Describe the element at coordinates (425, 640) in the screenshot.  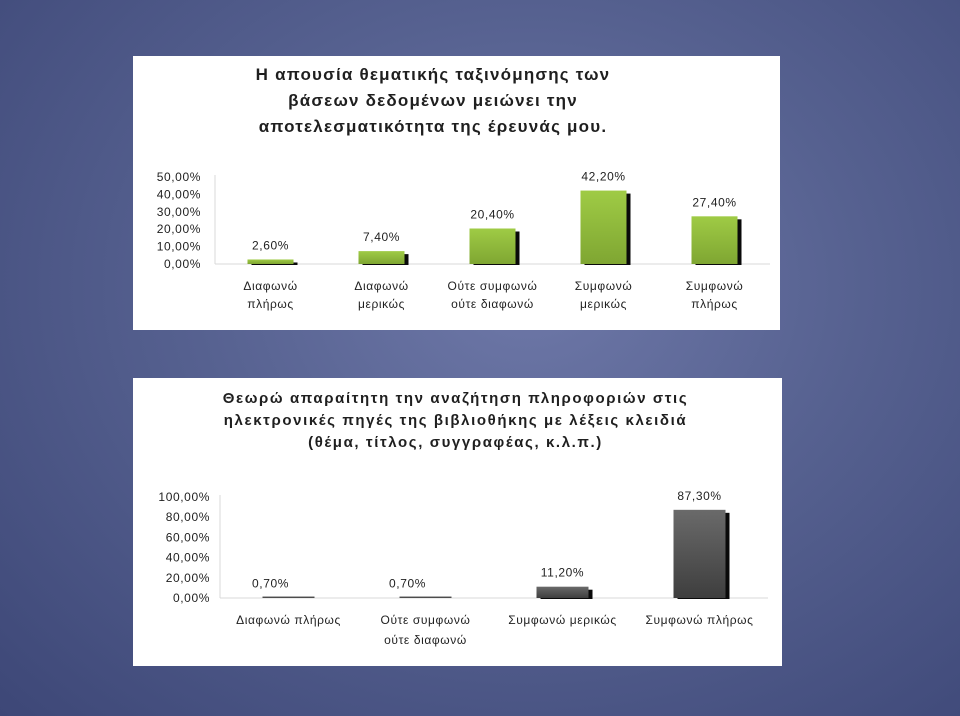
I see `chart-2-category-label: ούτε διαφωνώ` at that location.